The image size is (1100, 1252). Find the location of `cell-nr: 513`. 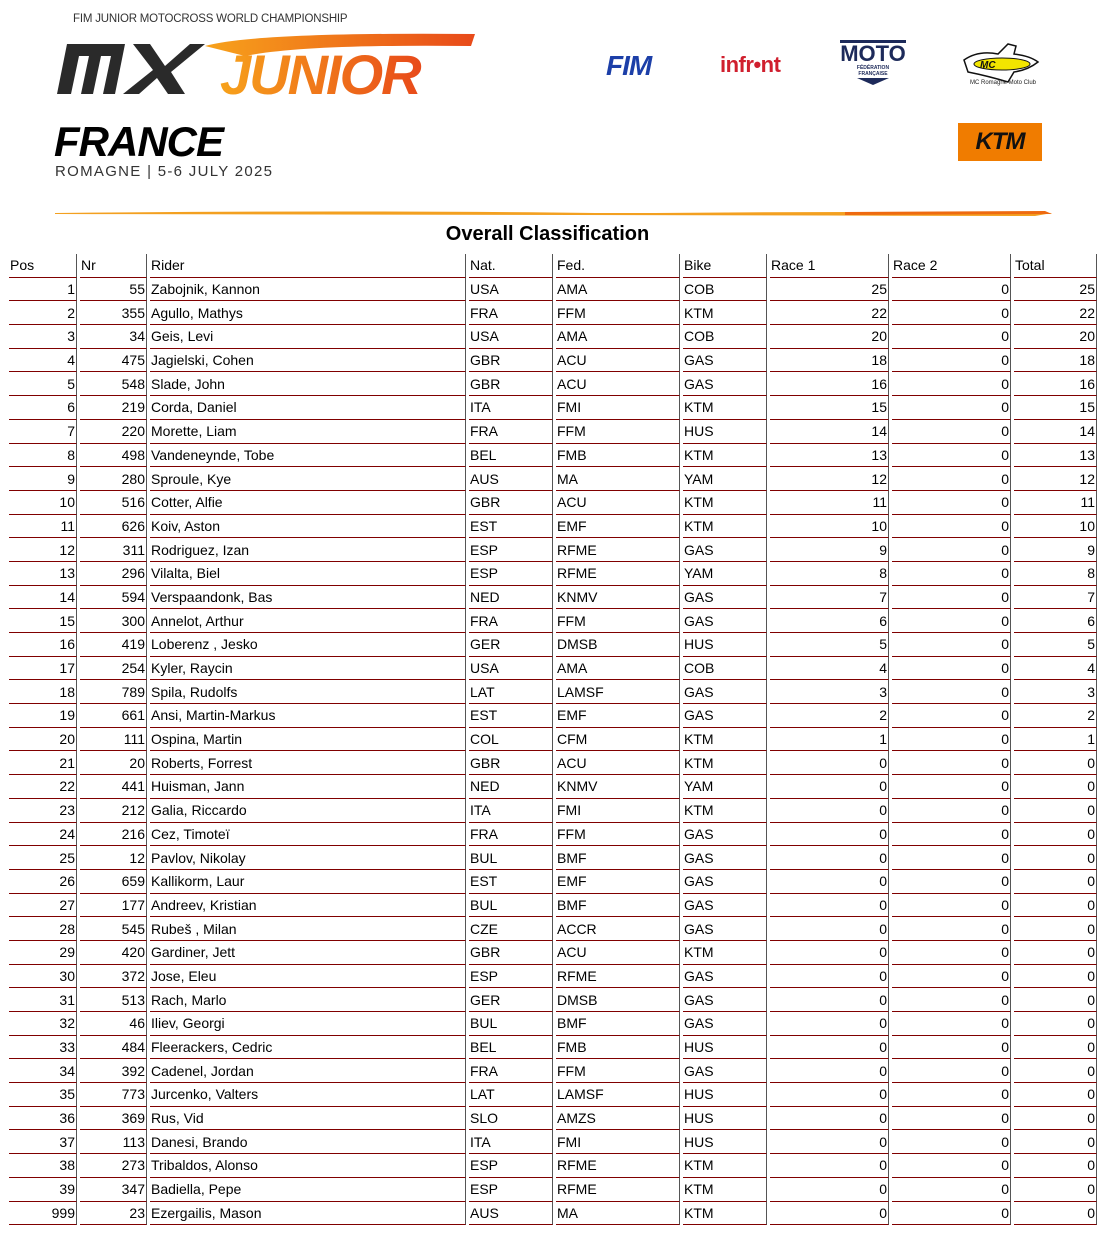

cell-nr: 513 is located at coordinates (113, 1000).